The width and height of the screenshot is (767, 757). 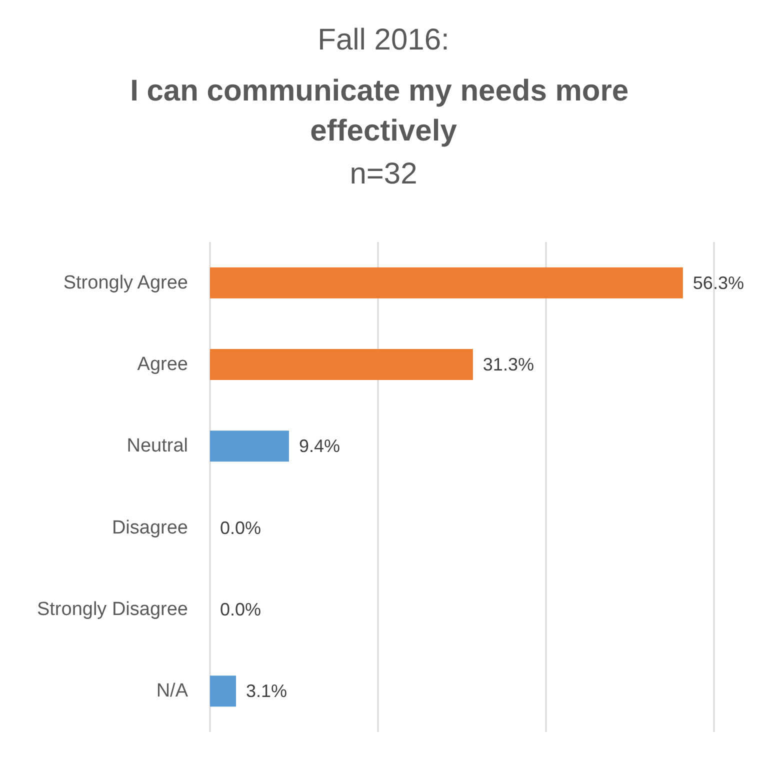 What do you see at coordinates (172, 691) in the screenshot?
I see `y-tick-label: N/A` at bounding box center [172, 691].